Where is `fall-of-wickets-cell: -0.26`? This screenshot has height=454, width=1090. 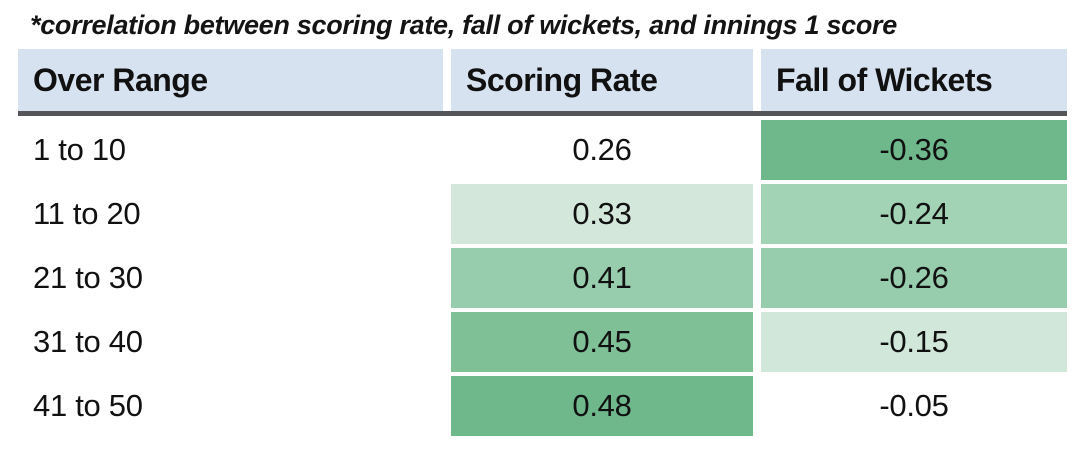 fall-of-wickets-cell: -0.26 is located at coordinates (914, 278).